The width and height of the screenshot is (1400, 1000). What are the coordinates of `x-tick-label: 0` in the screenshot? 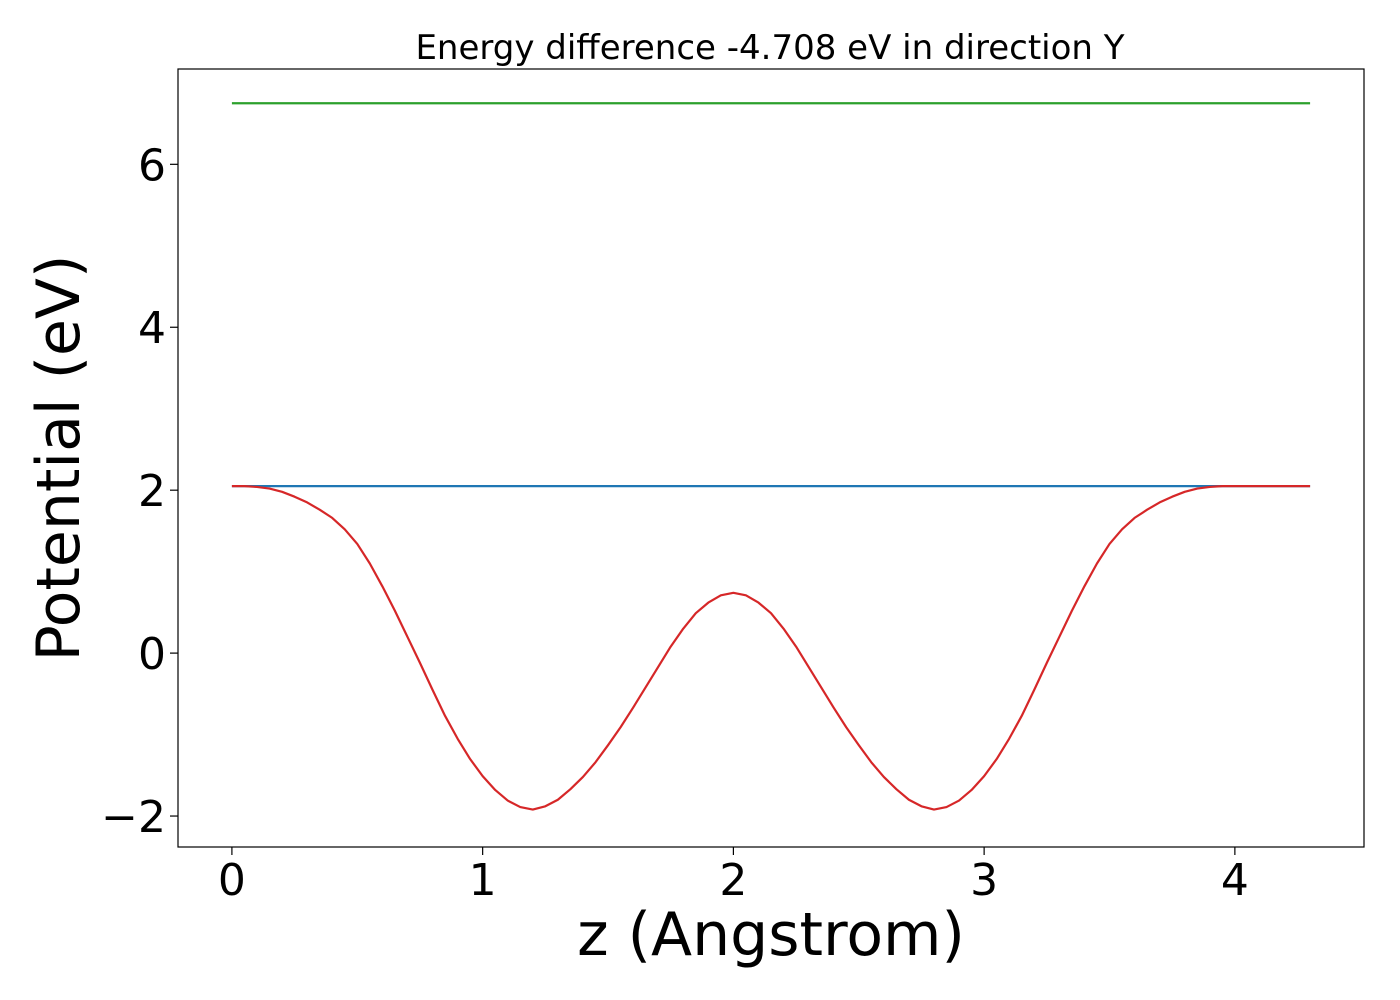 It's located at (232, 880).